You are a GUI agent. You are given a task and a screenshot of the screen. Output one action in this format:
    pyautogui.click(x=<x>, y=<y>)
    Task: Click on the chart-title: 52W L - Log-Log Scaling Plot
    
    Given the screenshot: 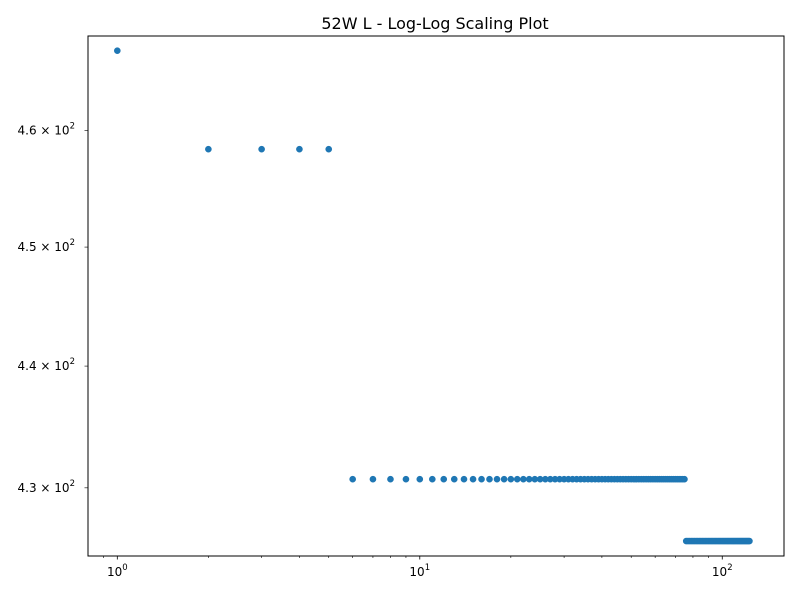 What is the action you would take?
    pyautogui.click(x=434, y=23)
    